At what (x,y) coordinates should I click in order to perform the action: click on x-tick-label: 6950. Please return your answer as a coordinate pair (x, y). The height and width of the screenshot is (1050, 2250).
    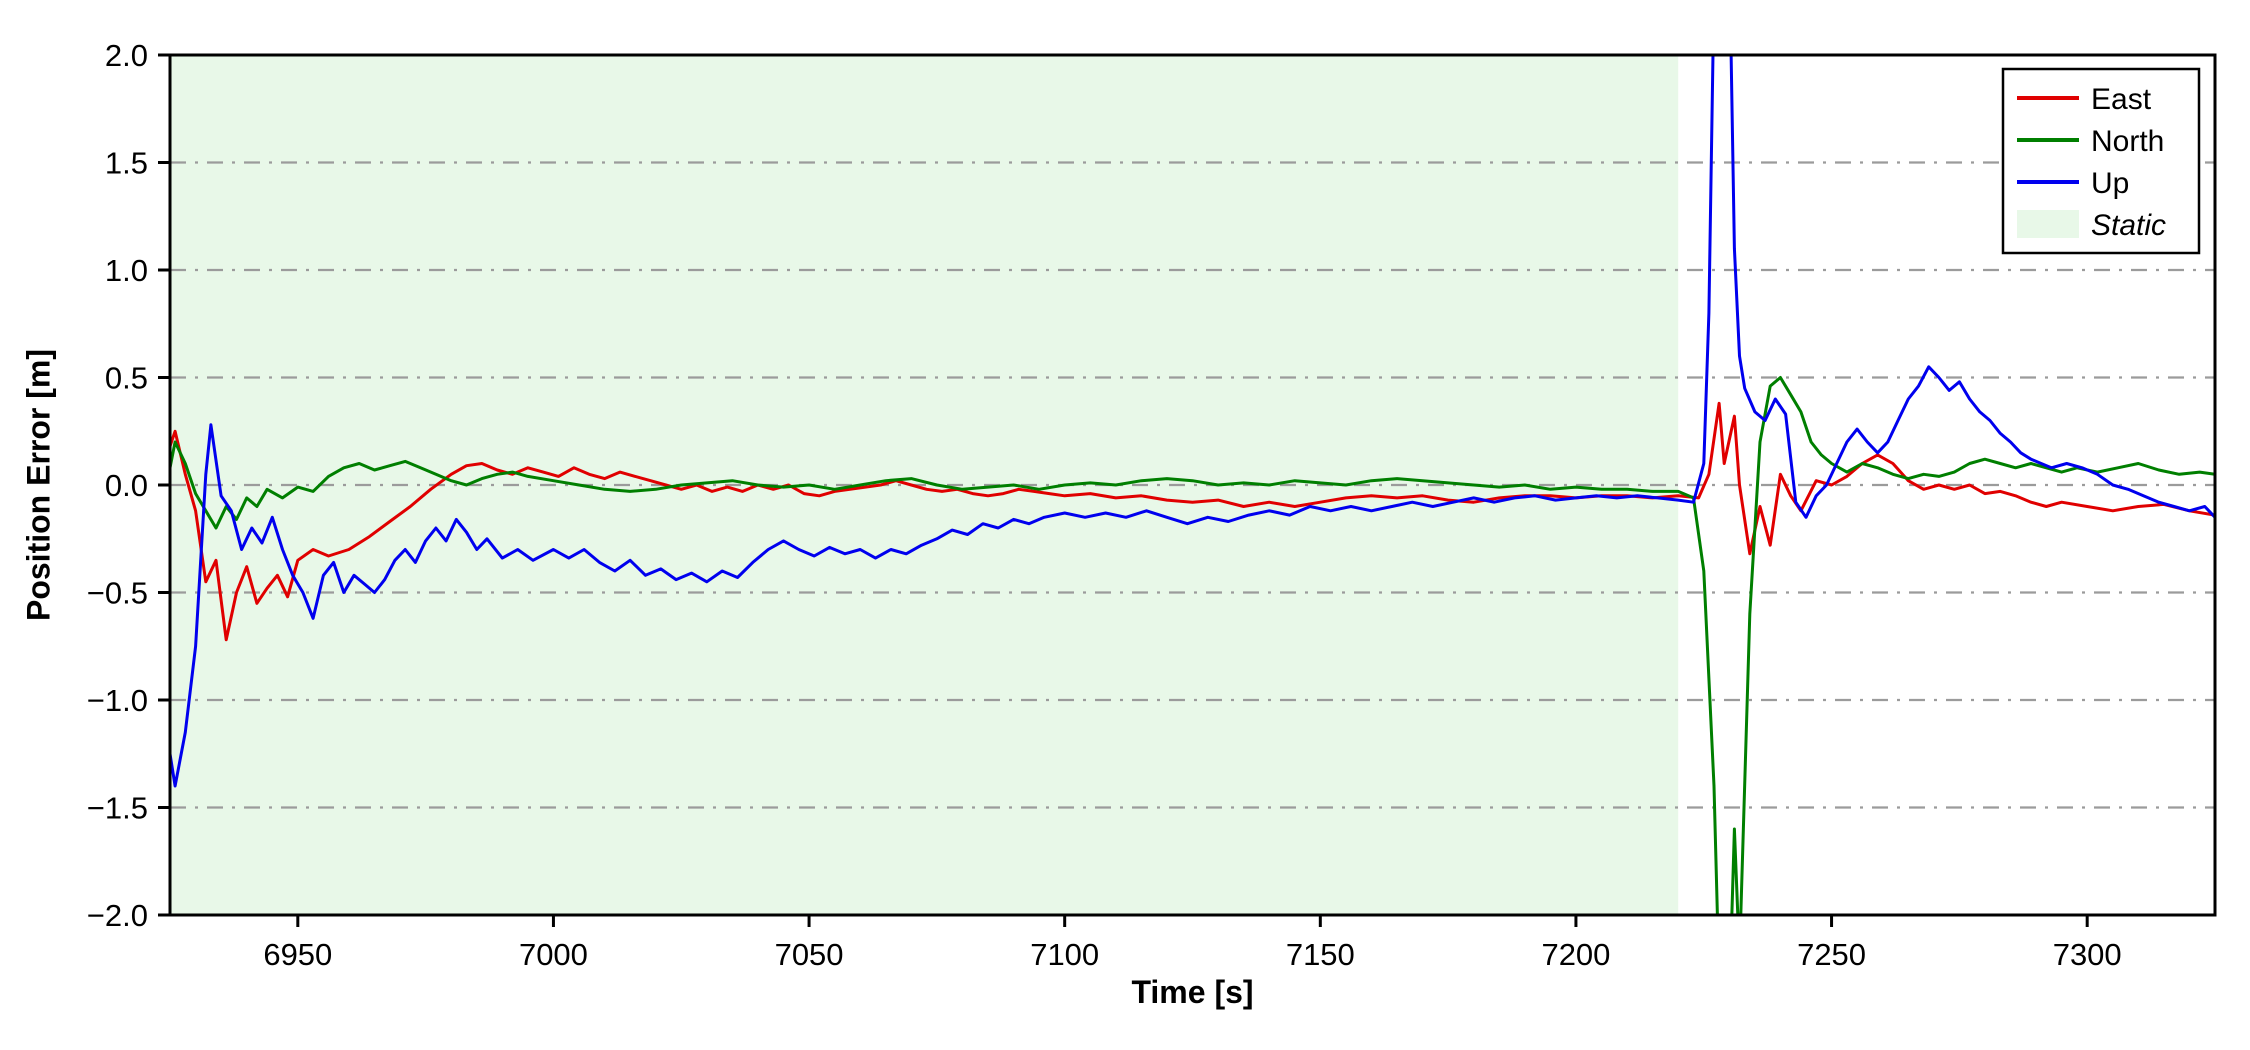
    Looking at the image, I should click on (297, 954).